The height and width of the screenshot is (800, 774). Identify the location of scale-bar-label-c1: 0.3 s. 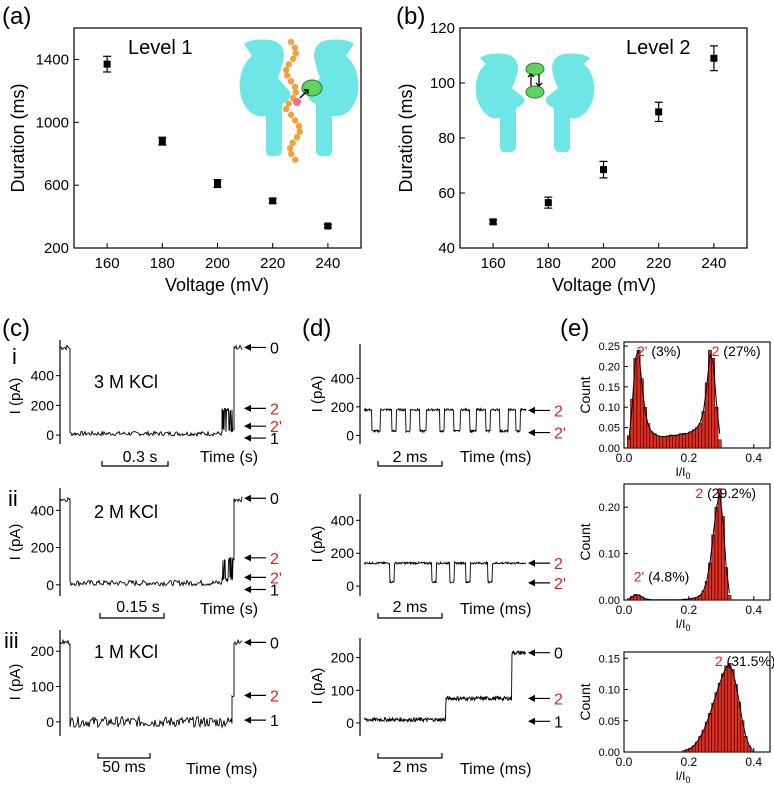
(140, 457).